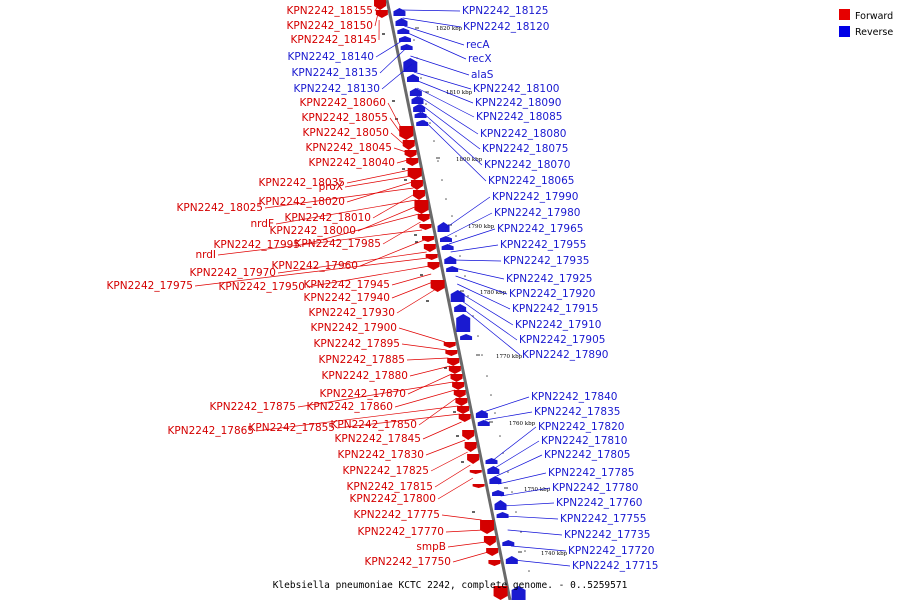 The width and height of the screenshot is (900, 600). What do you see at coordinates (577, 412) in the screenshot?
I see `reverse-gene-label: KPN2242_17835` at bounding box center [577, 412].